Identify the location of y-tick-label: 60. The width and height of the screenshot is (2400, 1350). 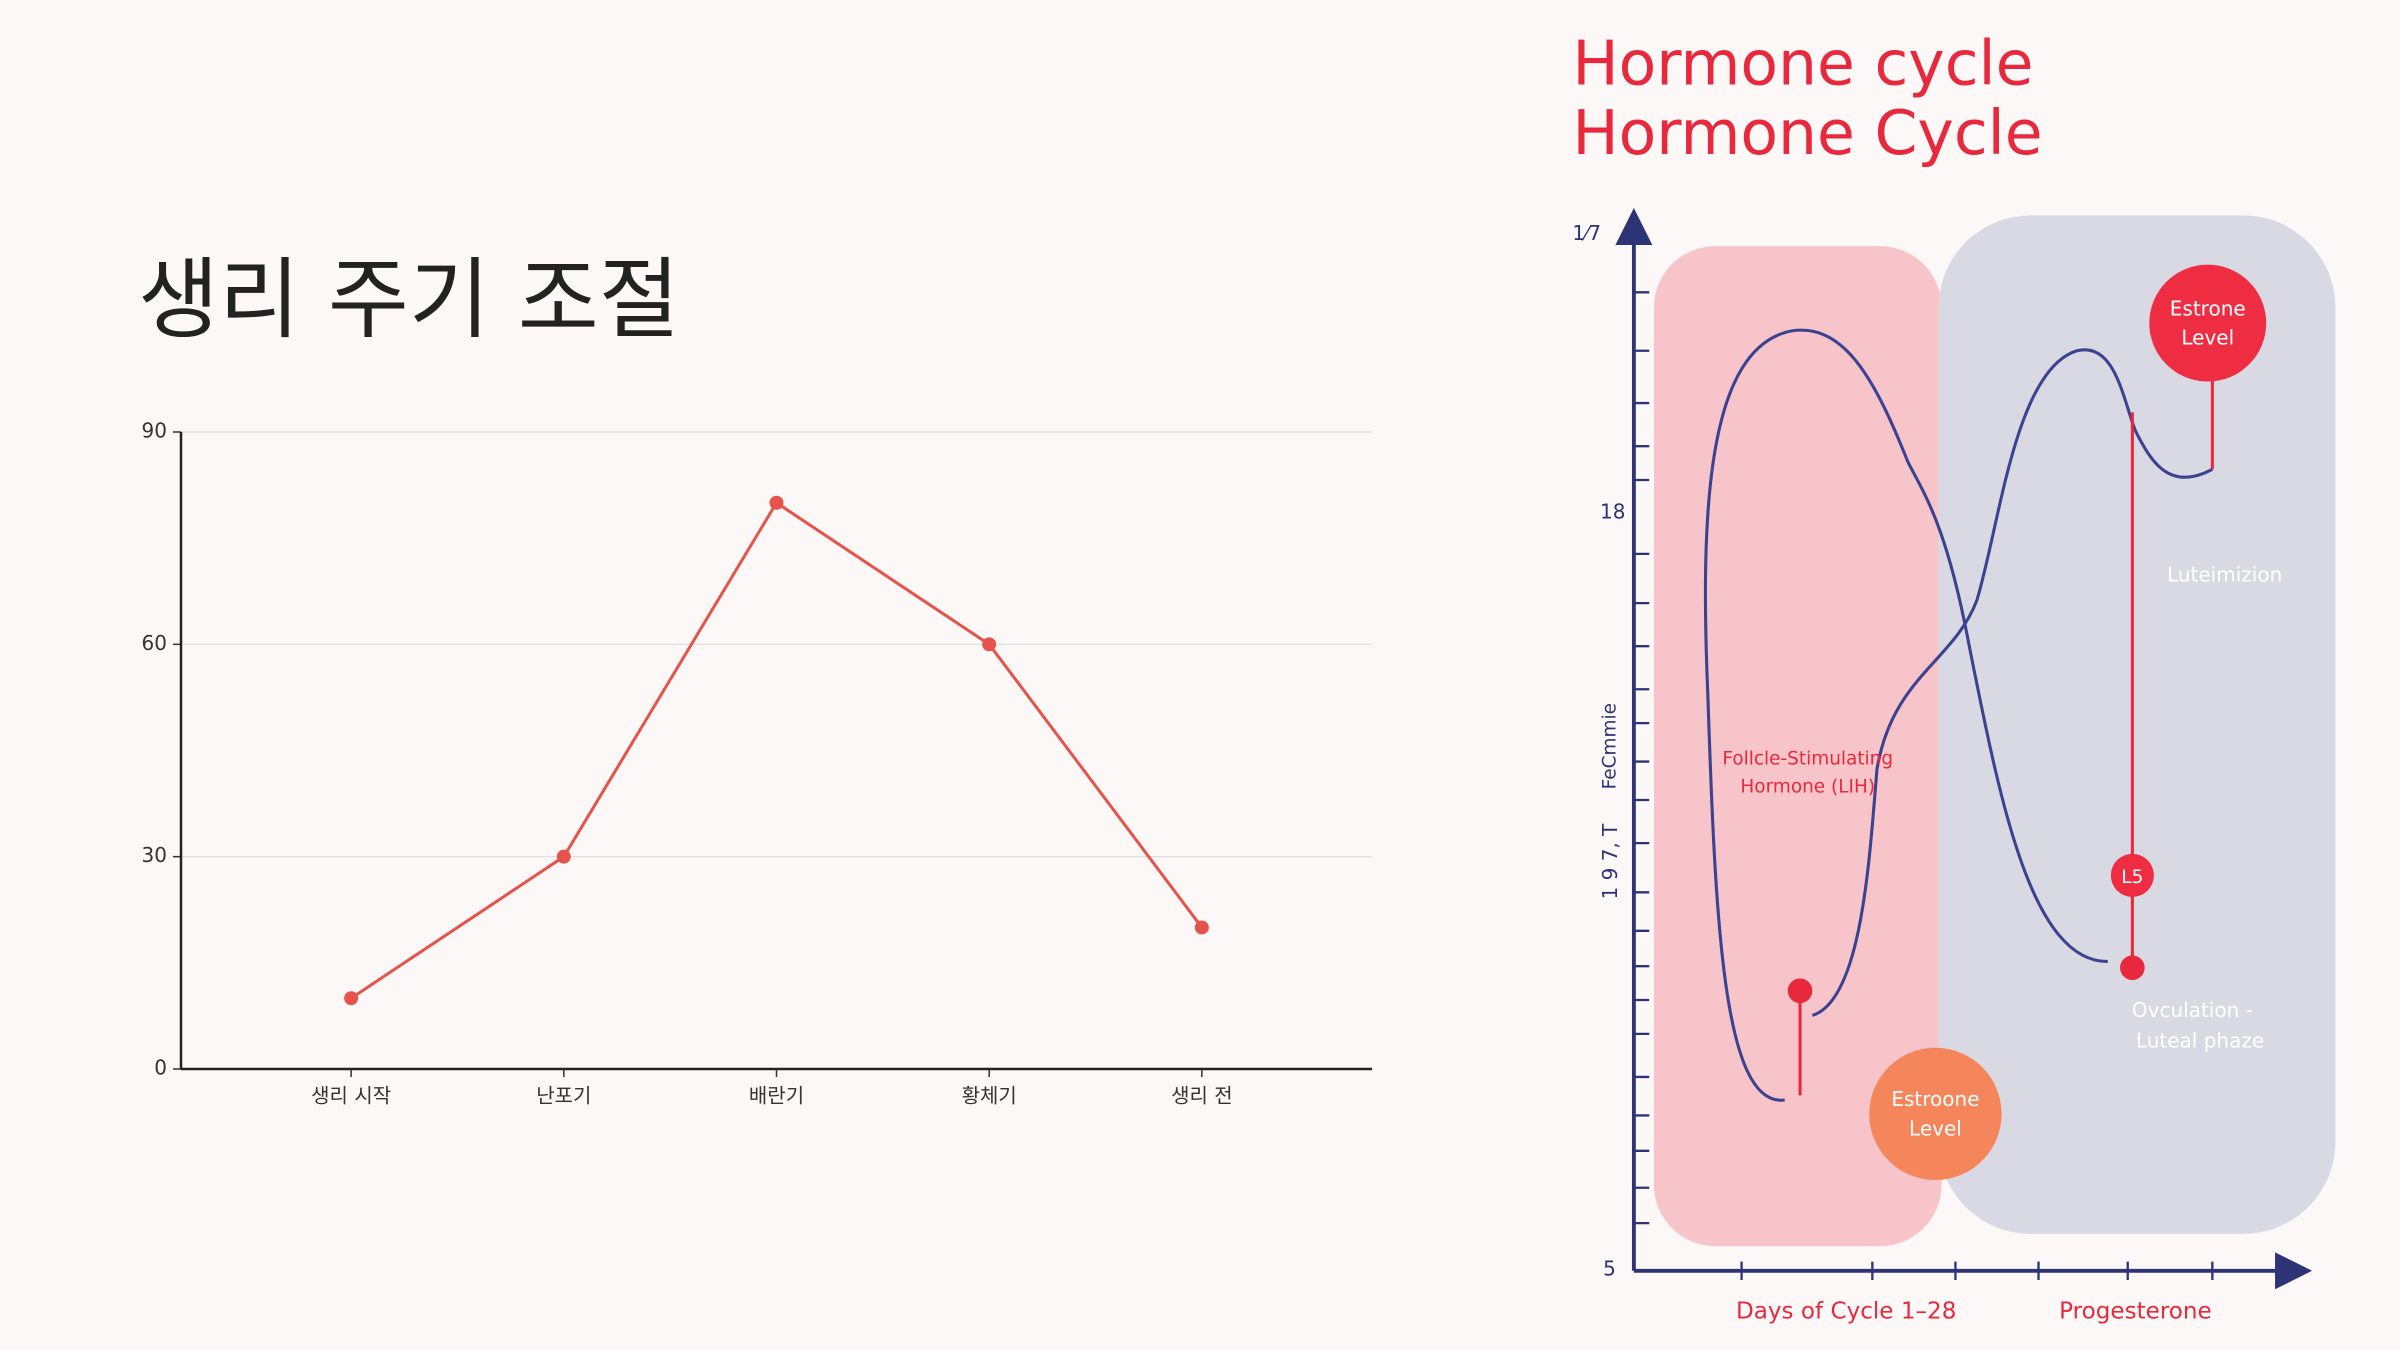
(154, 643).